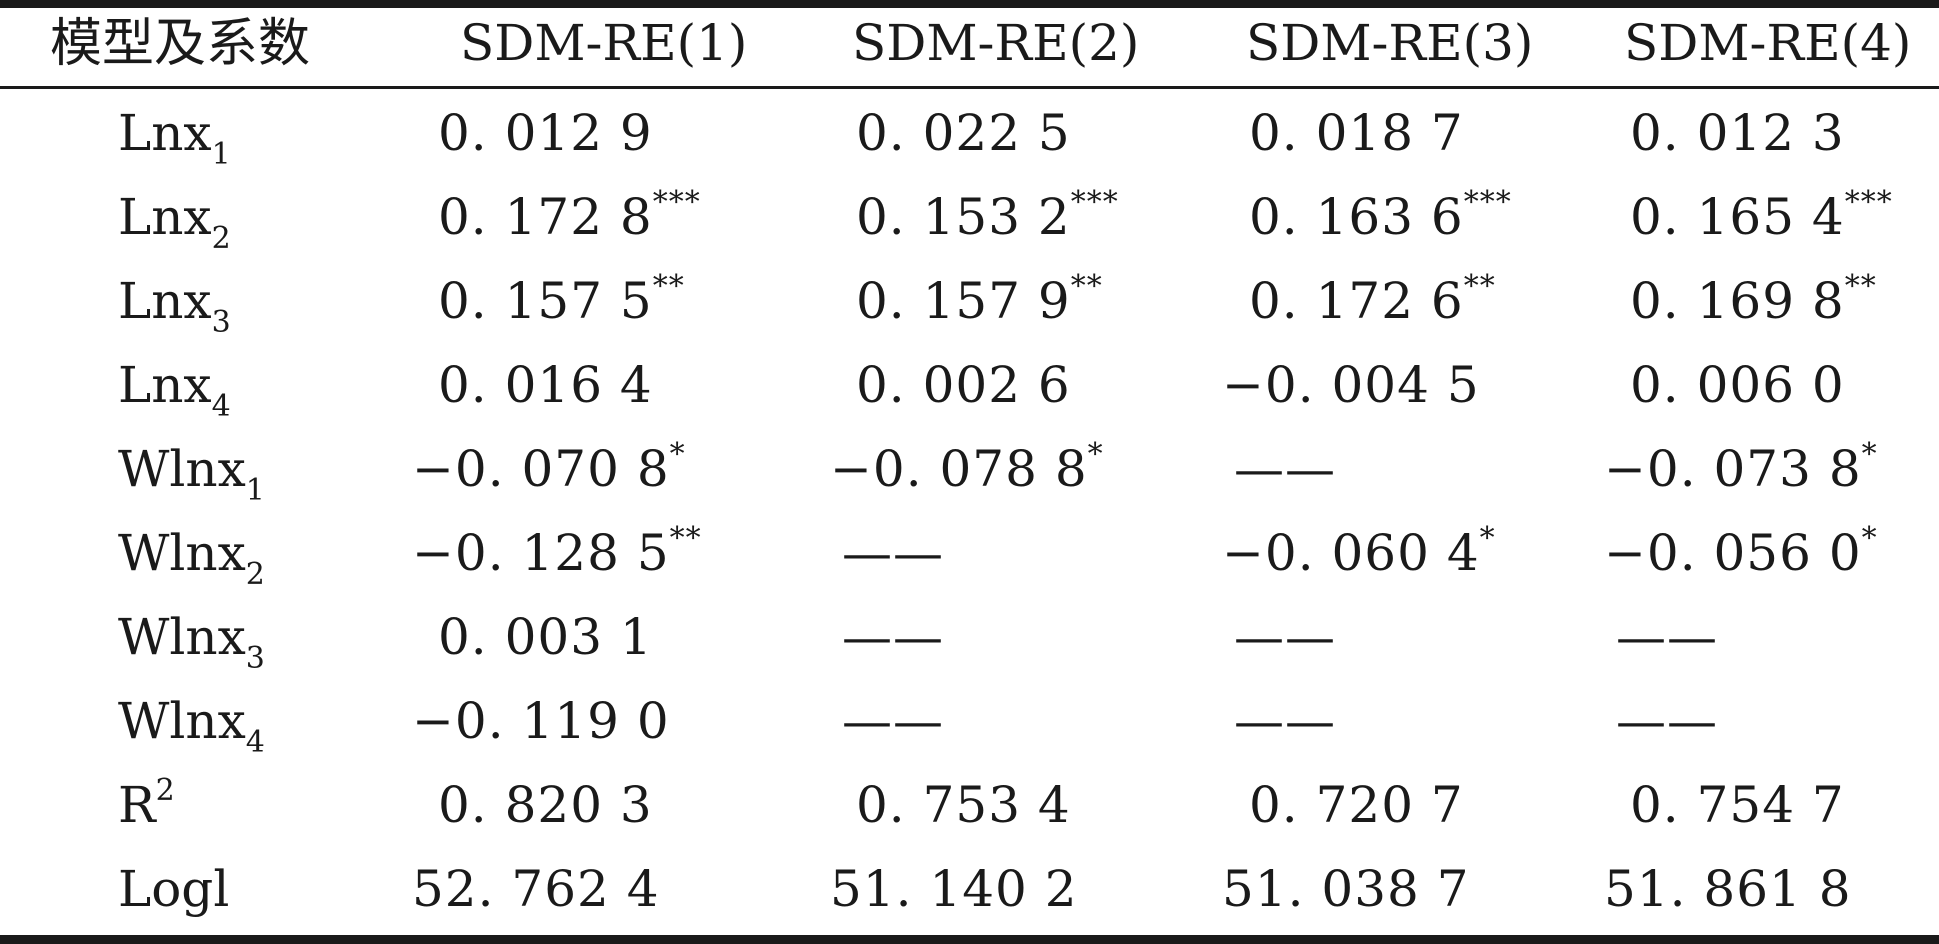 Image resolution: width=1939 pixels, height=944 pixels. I want to click on cell-value: −0. 070 8, so click(541, 469).